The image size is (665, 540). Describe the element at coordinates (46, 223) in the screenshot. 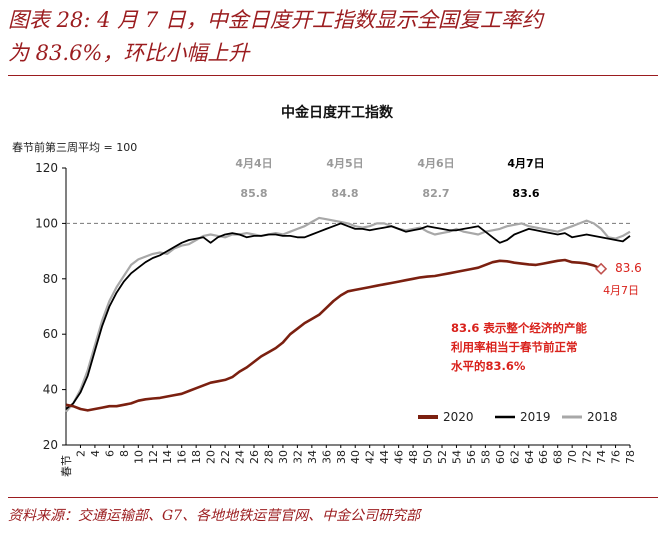

I see `y-tick-label: 100` at that location.